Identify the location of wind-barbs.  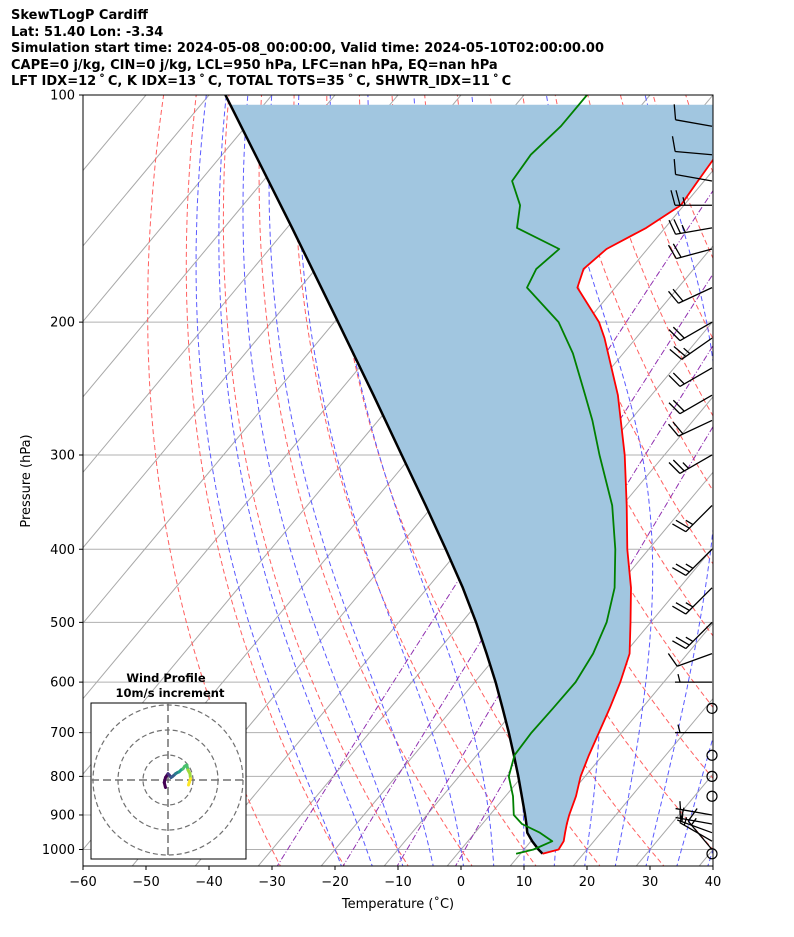
(692, 482).